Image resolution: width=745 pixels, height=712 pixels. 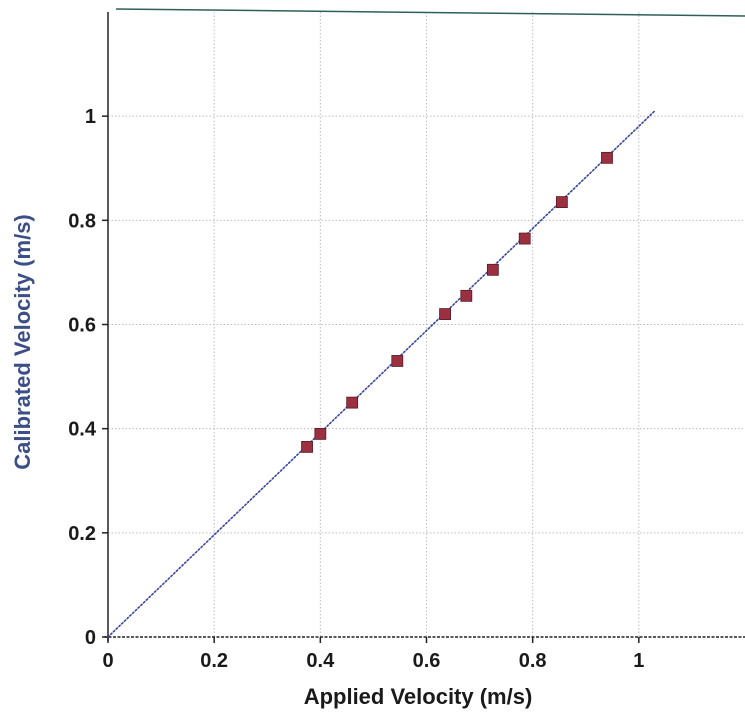 What do you see at coordinates (82, 534) in the screenshot?
I see `y-tick-label-1: 0.2` at bounding box center [82, 534].